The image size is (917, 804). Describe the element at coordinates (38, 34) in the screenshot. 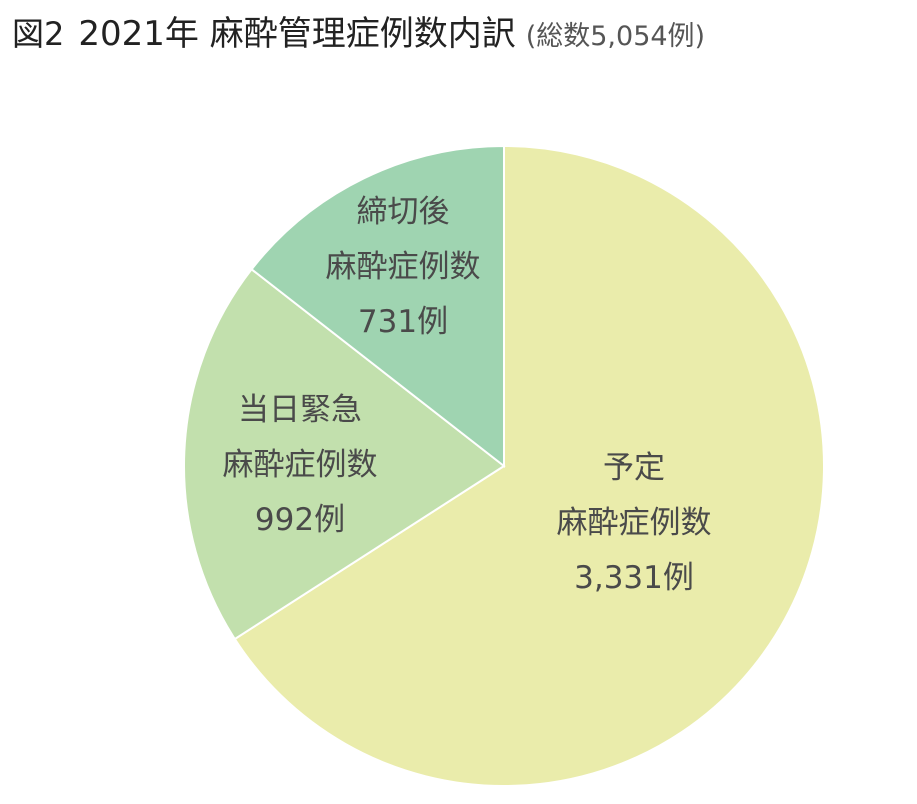

I see `figure-number: 図2` at that location.